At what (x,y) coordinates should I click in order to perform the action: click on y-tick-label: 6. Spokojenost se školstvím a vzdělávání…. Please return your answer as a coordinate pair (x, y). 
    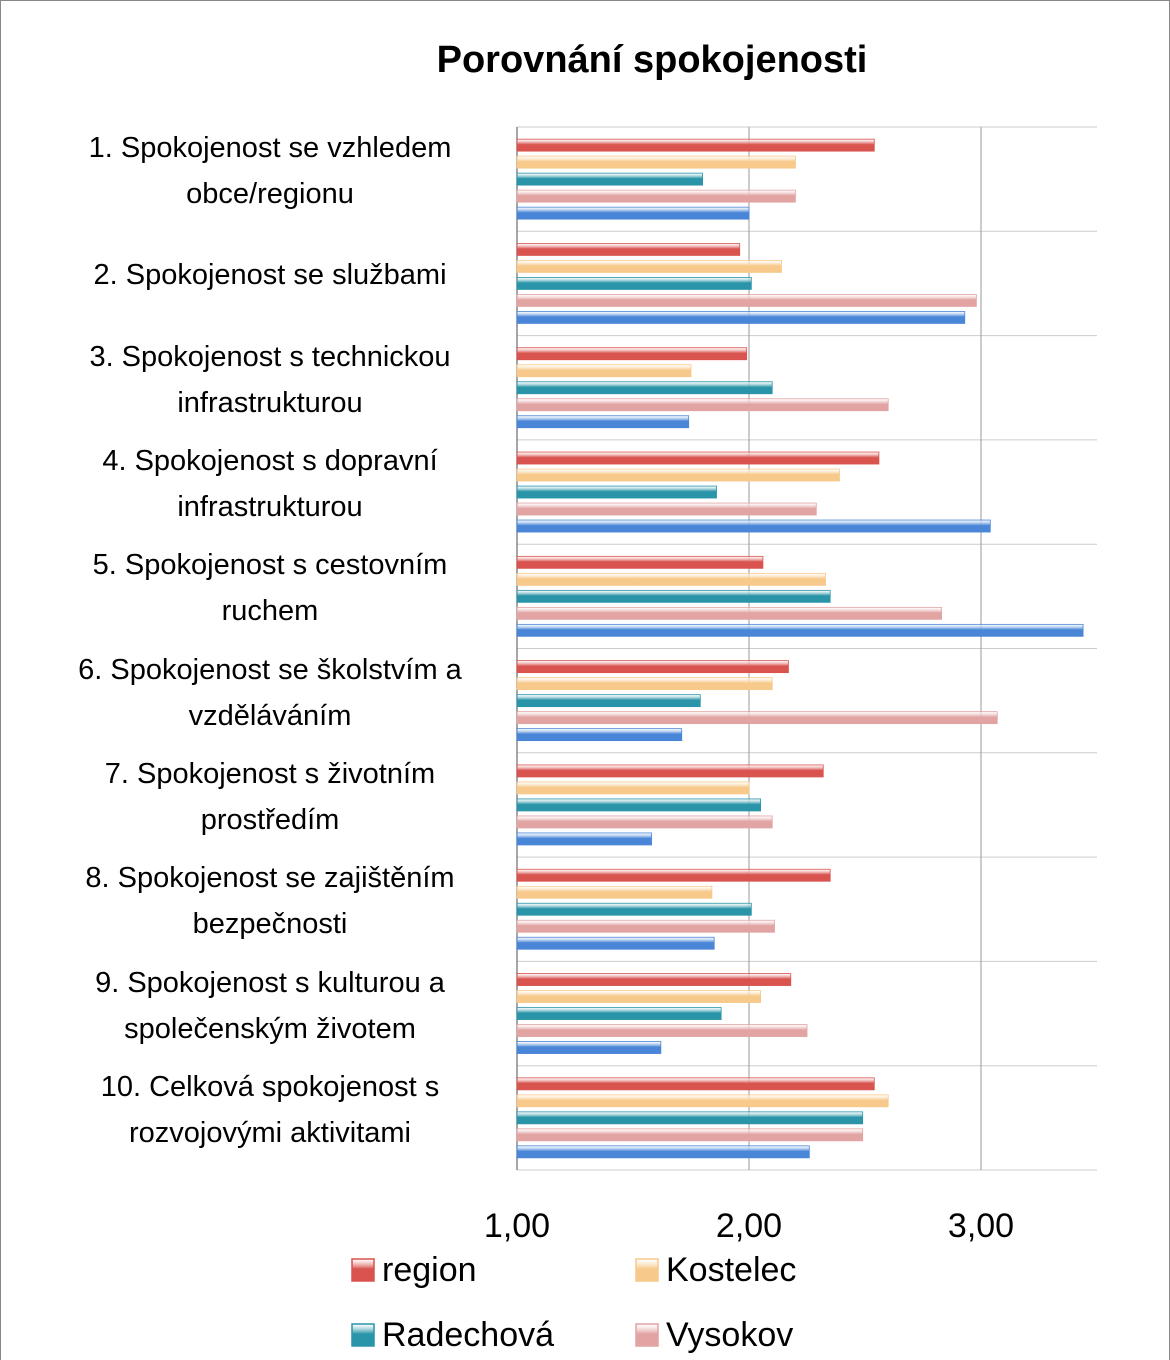
    Looking at the image, I should click on (270, 692).